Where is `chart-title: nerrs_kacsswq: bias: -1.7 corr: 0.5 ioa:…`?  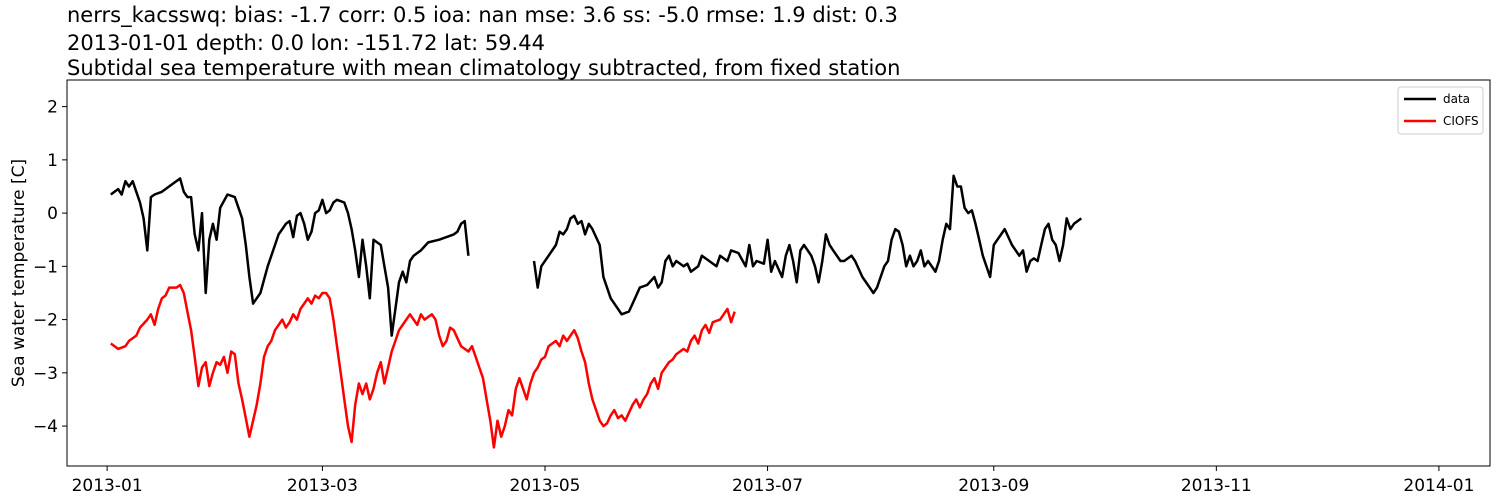
chart-title: nerrs_kacsswq: bias: -1.7 corr: 0.5 ioa:… is located at coordinates (483, 41).